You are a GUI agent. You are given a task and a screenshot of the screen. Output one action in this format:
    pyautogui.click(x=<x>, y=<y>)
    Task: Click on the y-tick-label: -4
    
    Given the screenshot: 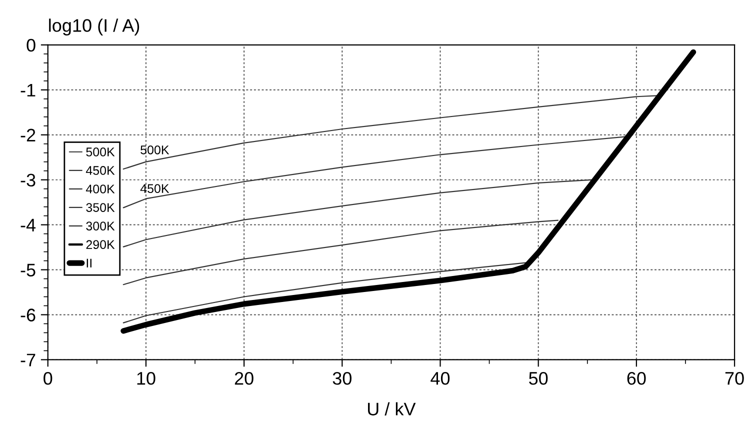 What is the action you would take?
    pyautogui.click(x=28, y=225)
    